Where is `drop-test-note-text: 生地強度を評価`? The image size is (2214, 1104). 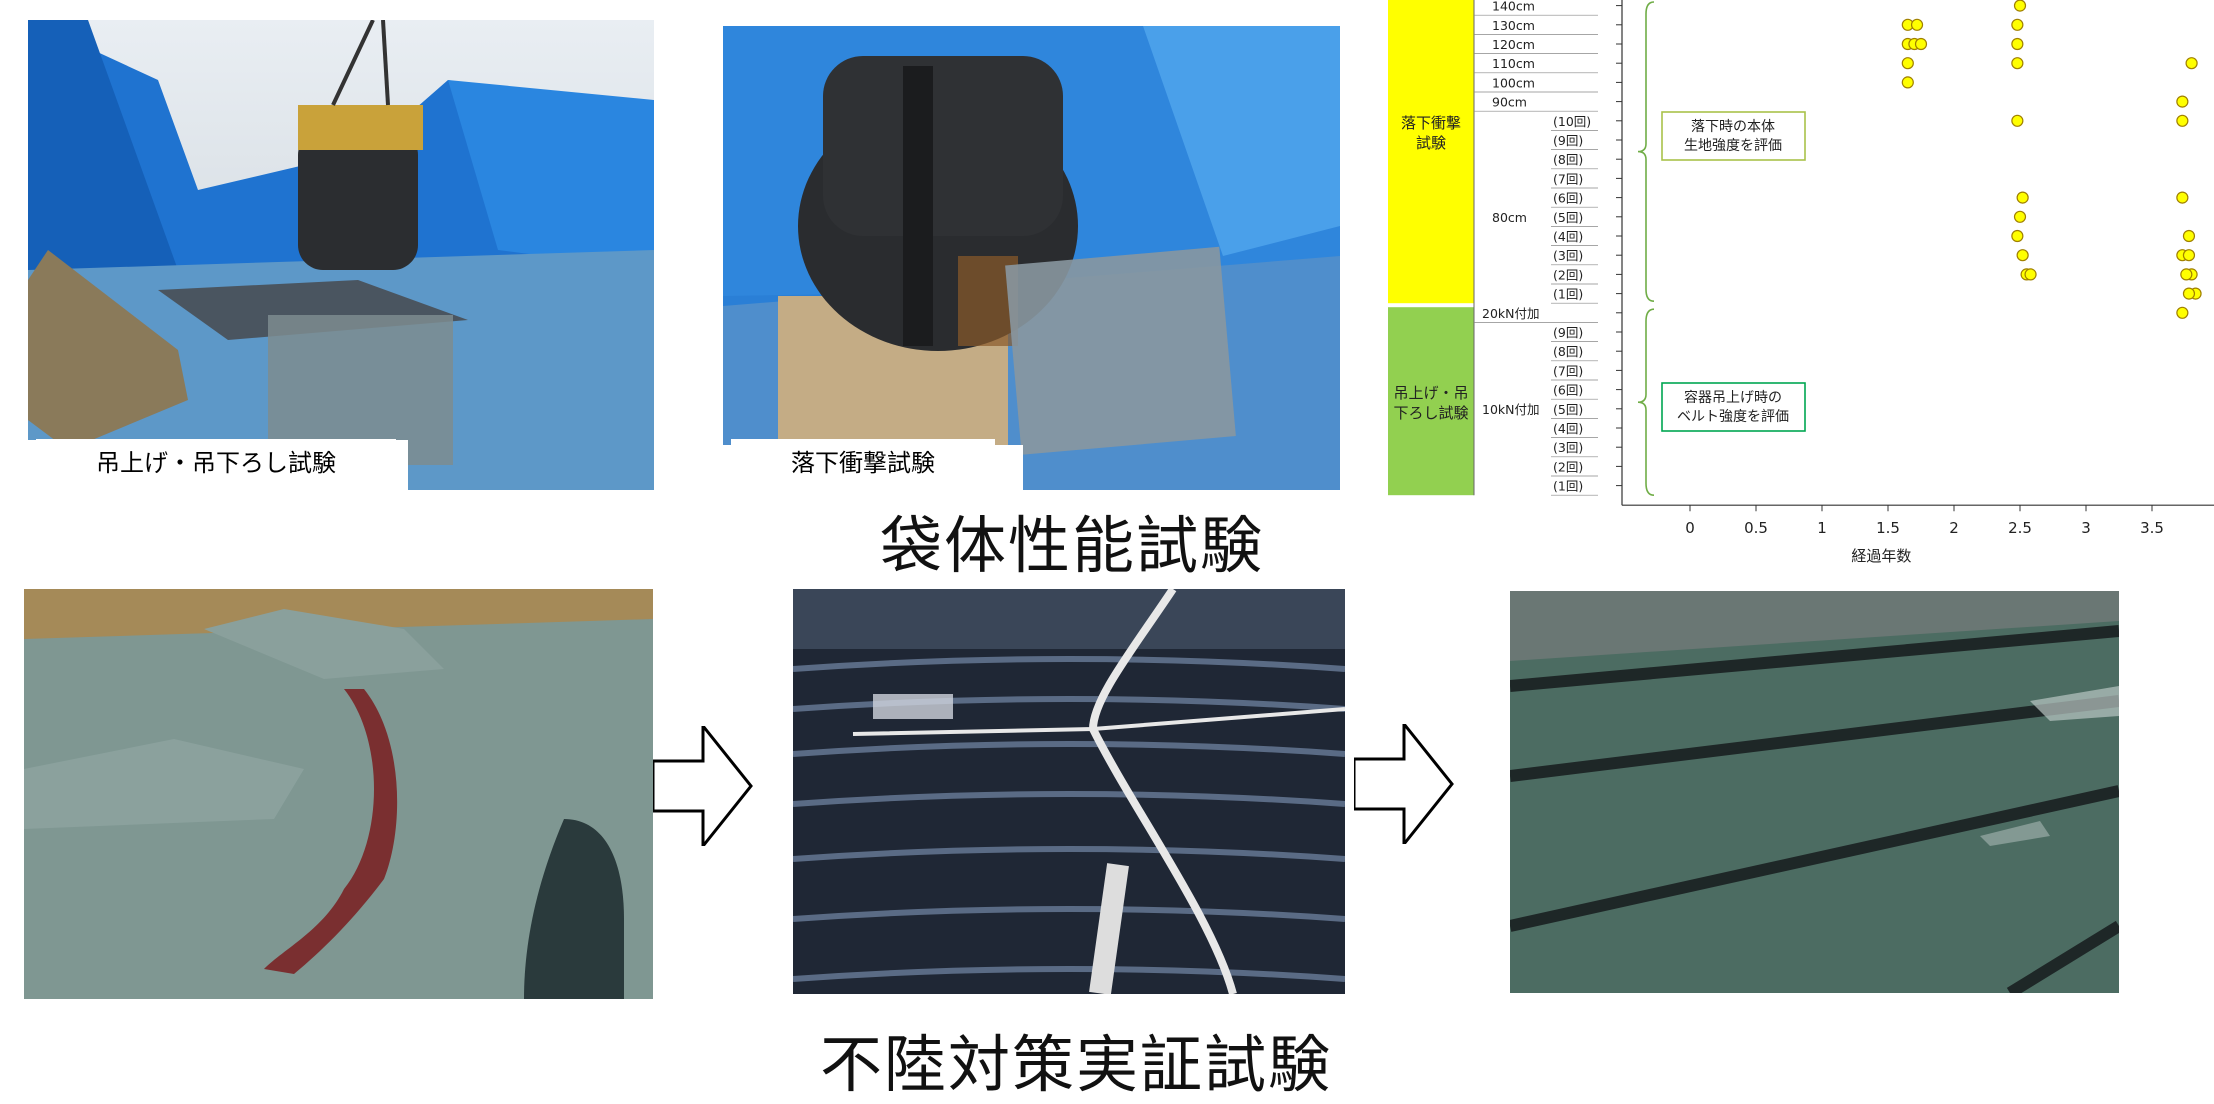 drop-test-note-text: 生地強度を評価 is located at coordinates (1733, 146).